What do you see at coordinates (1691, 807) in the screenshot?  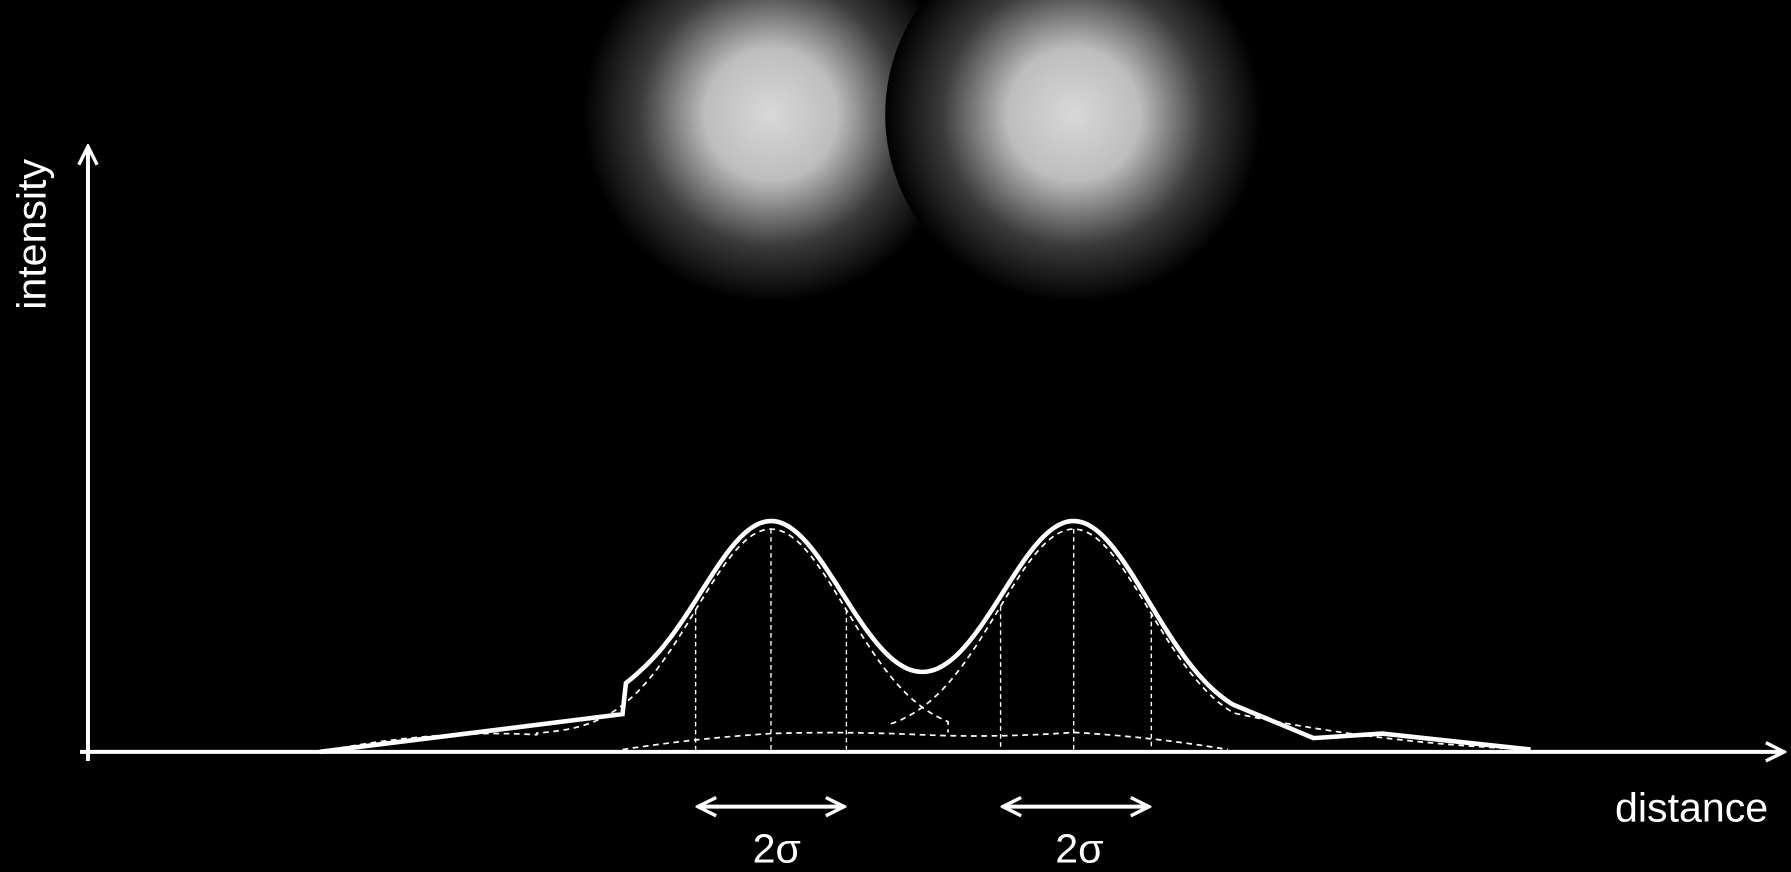 I see `x-axis-label: distance` at bounding box center [1691, 807].